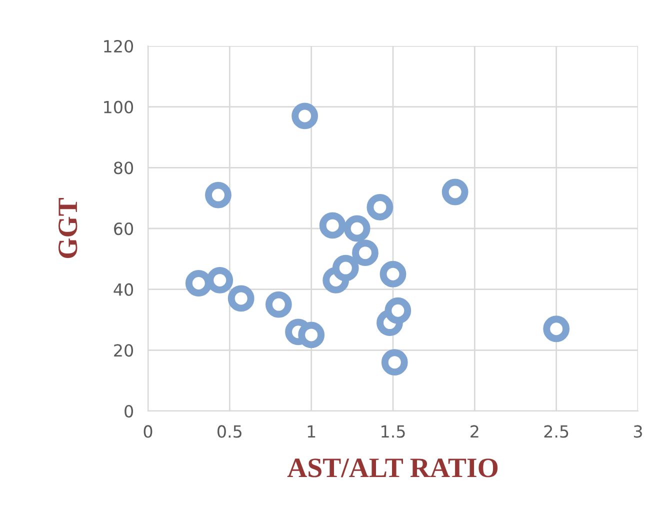 The image size is (668, 525). What do you see at coordinates (68, 228) in the screenshot?
I see `y-axis-title: GGT` at bounding box center [68, 228].